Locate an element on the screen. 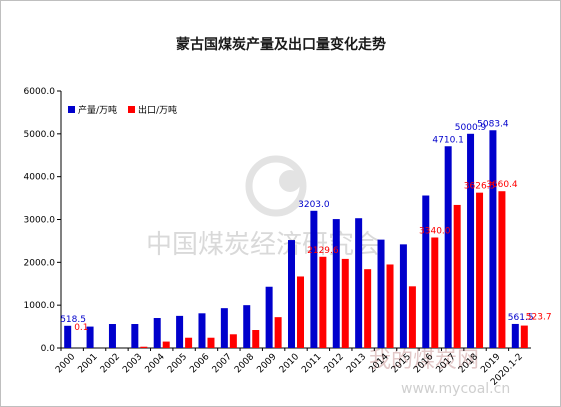 The image size is (561, 407). x-tick-label: 2012 is located at coordinates (334, 363).